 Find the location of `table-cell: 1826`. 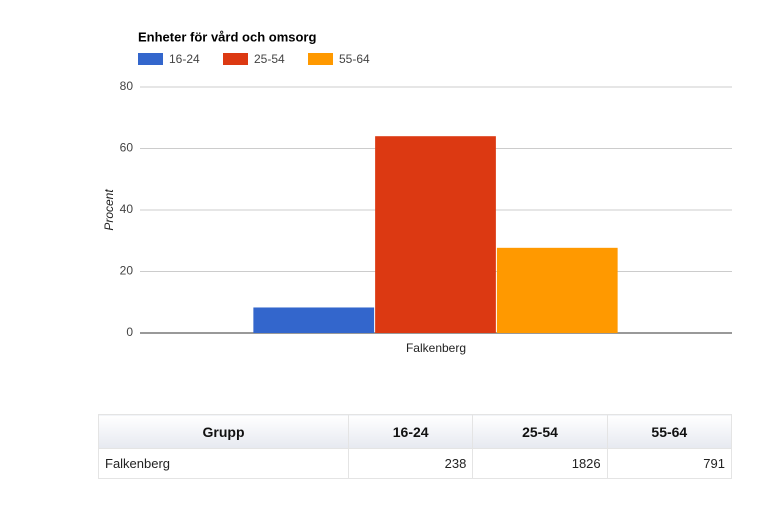

table-cell: 1826 is located at coordinates (540, 463).